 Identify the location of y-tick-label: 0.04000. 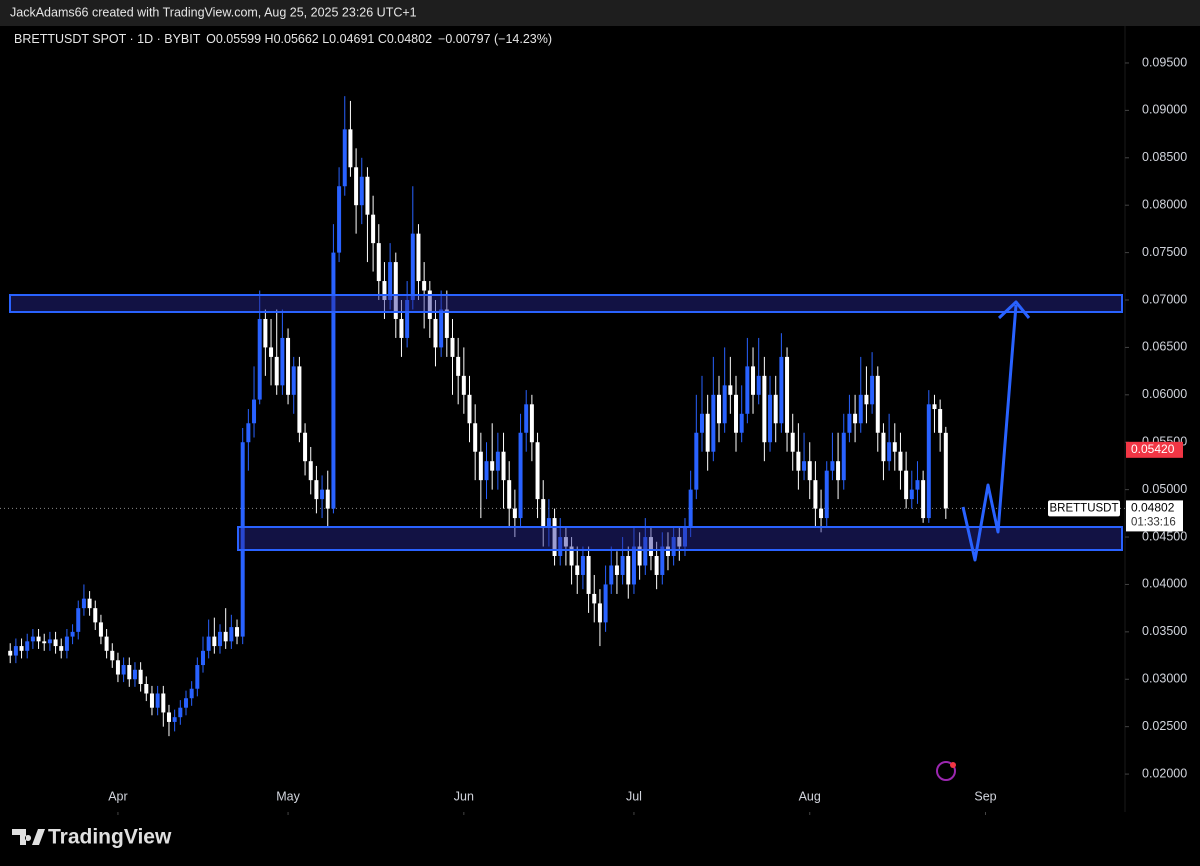
(1164, 584).